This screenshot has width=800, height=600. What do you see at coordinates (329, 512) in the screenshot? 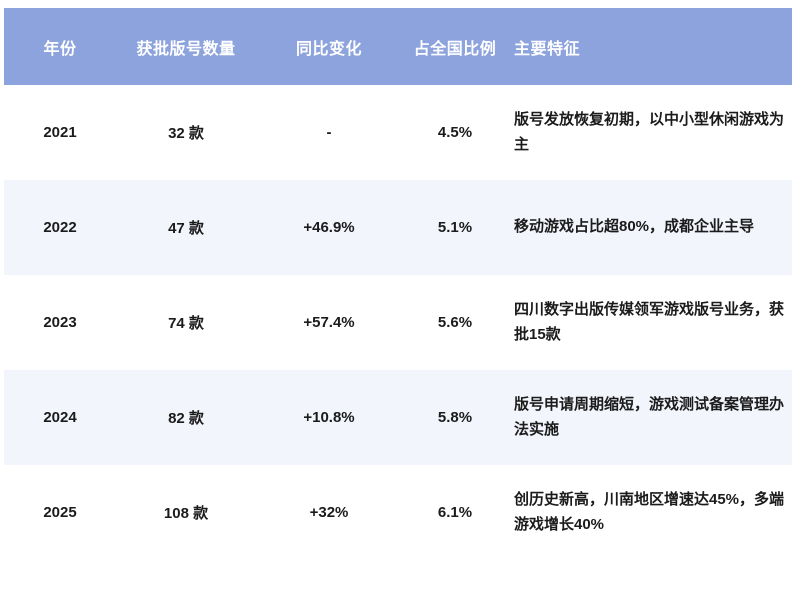
I see `cell-yoy: +32%` at bounding box center [329, 512].